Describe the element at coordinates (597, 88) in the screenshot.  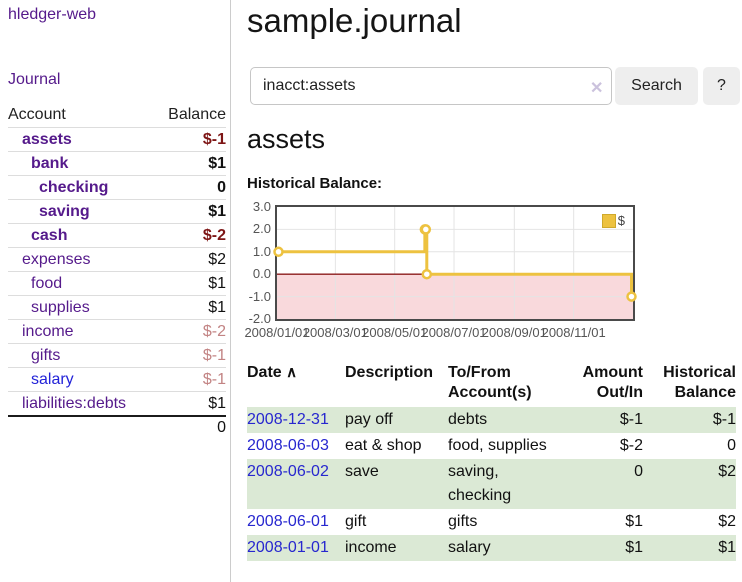
I see `clear-search-icon: ✕` at that location.